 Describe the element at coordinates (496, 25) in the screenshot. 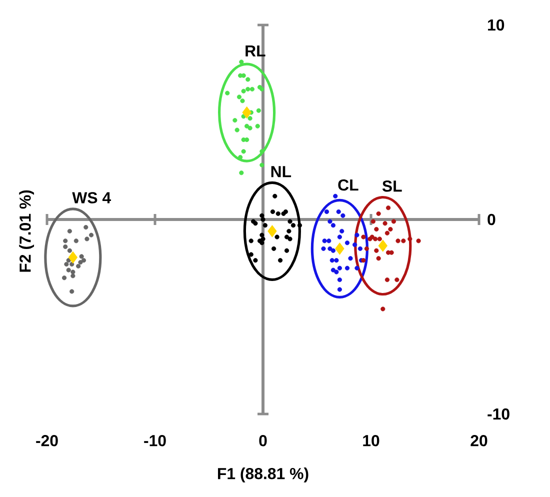

I see `y-tick-label: 10` at that location.